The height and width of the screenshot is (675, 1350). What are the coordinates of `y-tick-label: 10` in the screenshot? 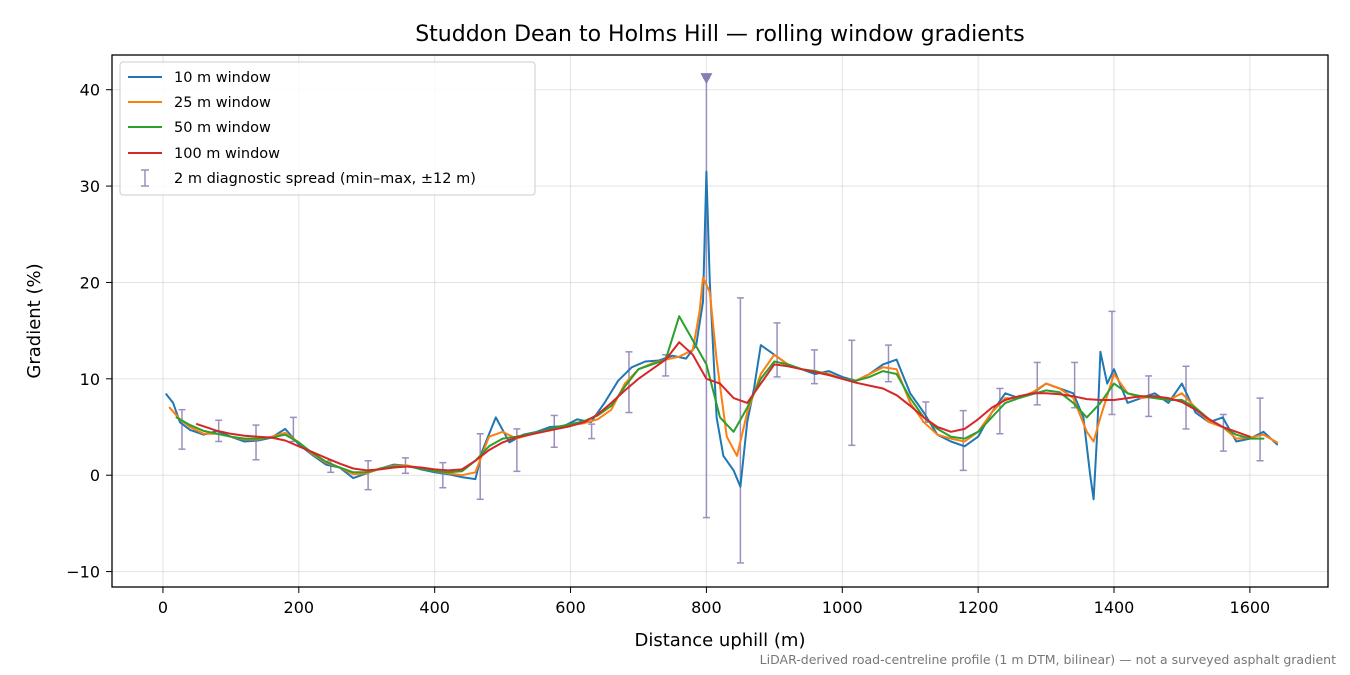 It's located at (90, 379).